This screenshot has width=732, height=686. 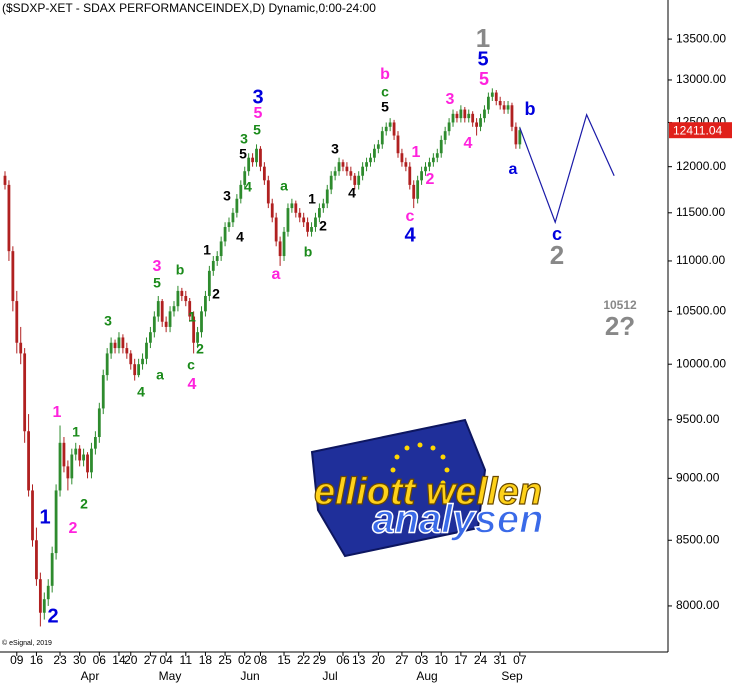 I want to click on logo: elliott wellen analysen, so click(x=427, y=488).